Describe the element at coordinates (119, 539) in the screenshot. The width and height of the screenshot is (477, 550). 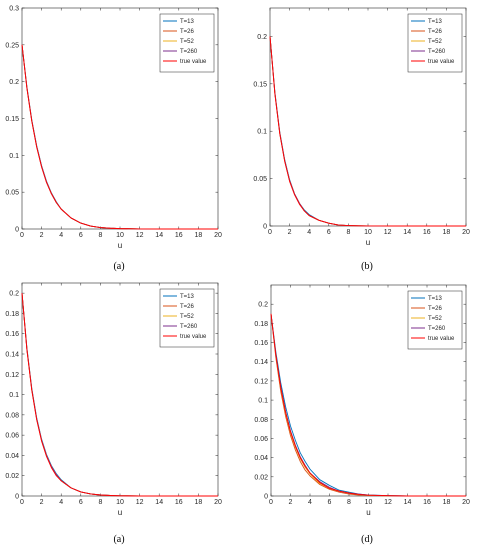
I see `caption-panel-3: (a)` at that location.